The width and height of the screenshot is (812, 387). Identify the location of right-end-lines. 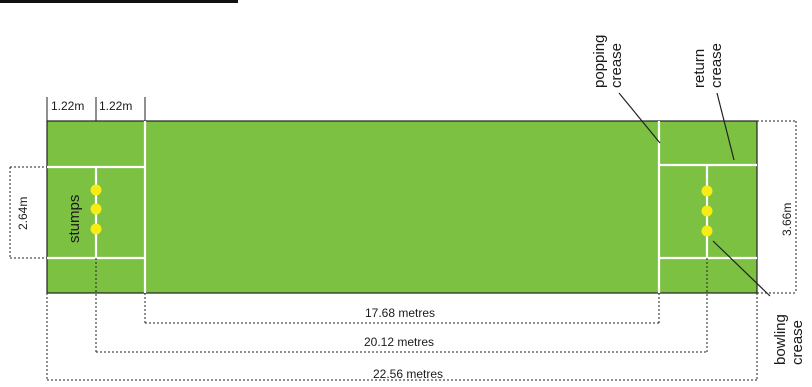
(707, 207).